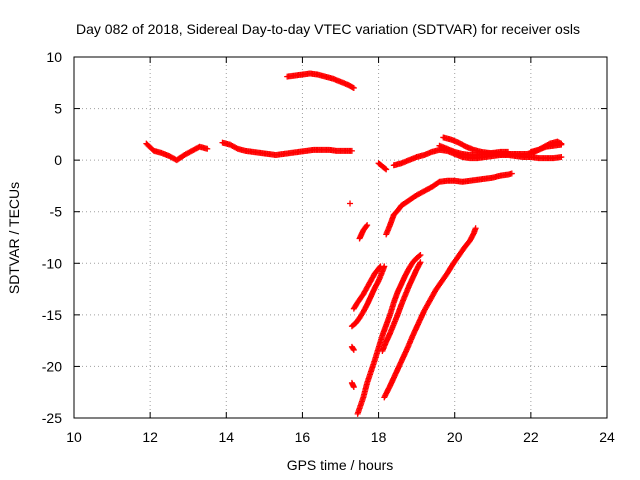 The height and width of the screenshot is (480, 640). Describe the element at coordinates (340, 465) in the screenshot. I see `x-axis-label: GPS time / hours` at that location.